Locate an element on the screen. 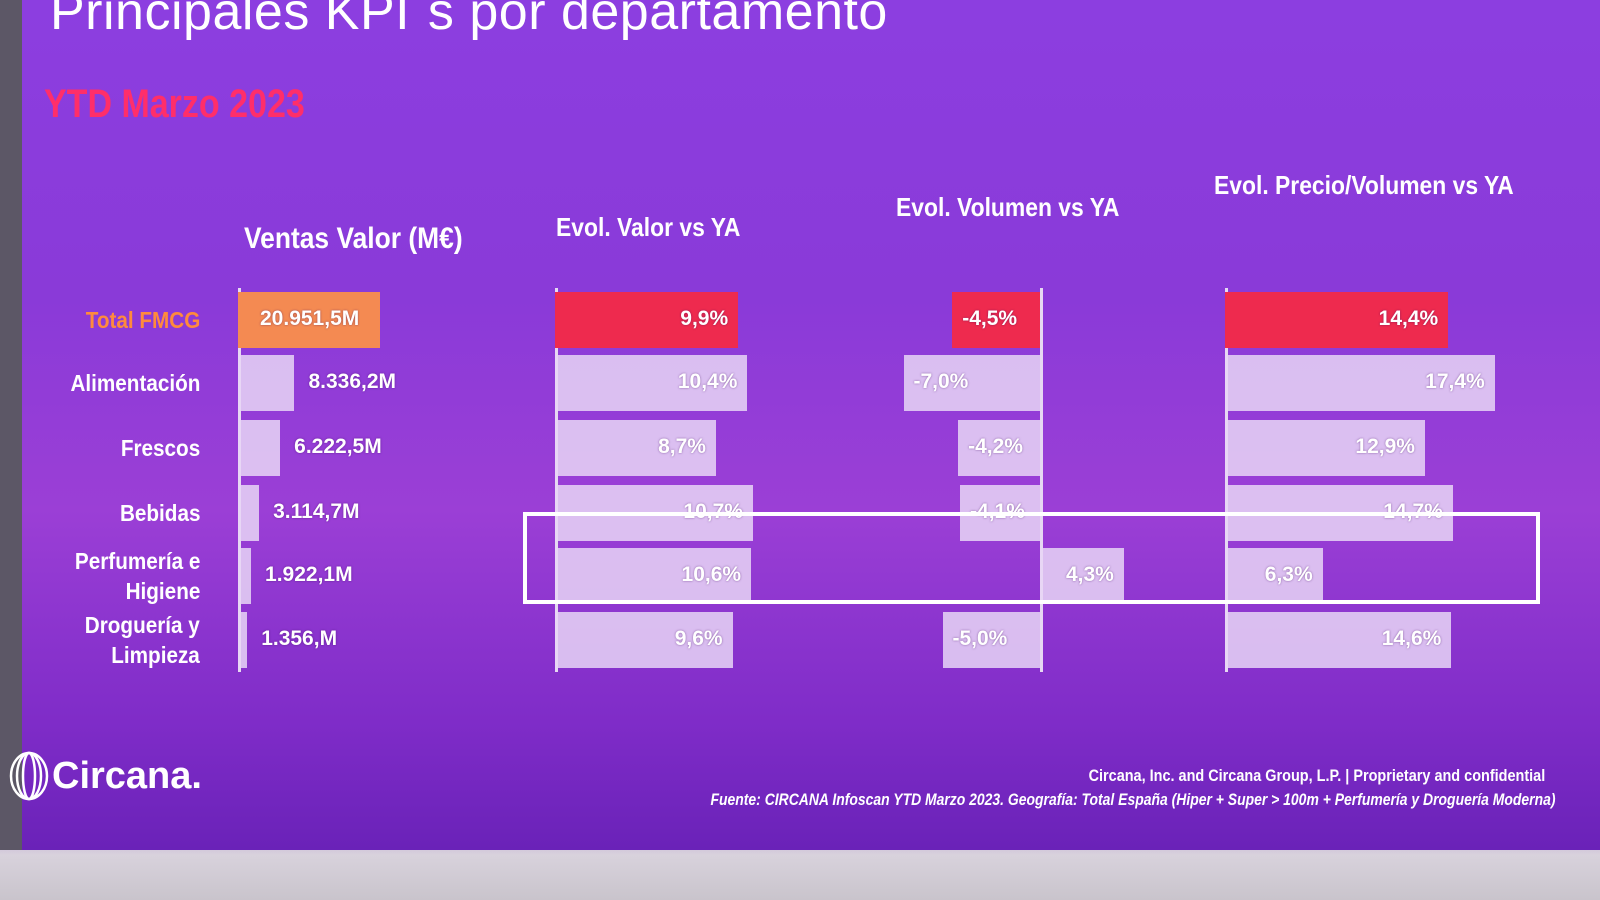  row-label: Alimentación is located at coordinates (135, 383).